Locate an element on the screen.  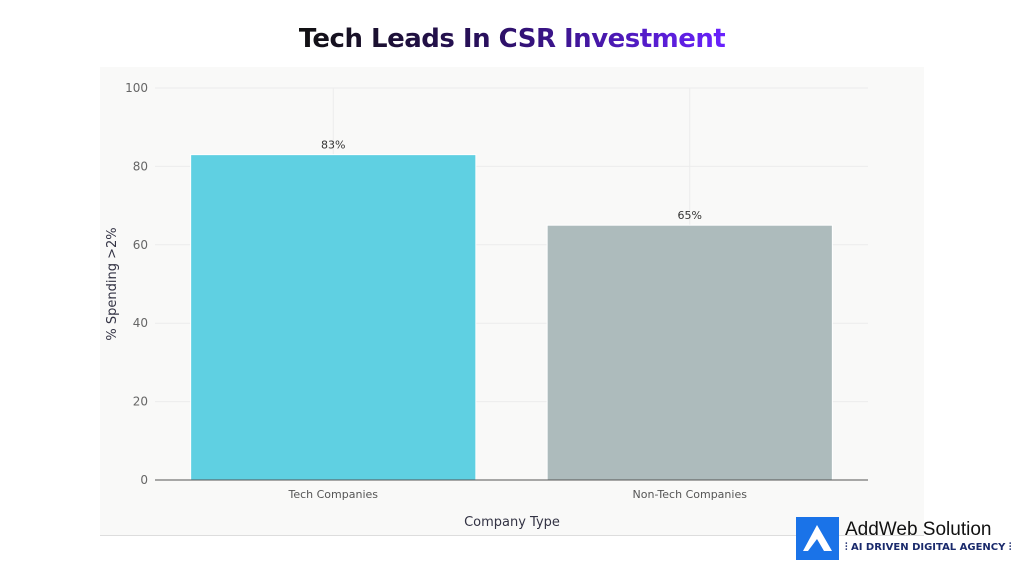
logo-tagline: ⫶ AI DRIVEN DIGITAL AGENCY ⫶ is located at coordinates (928, 547).